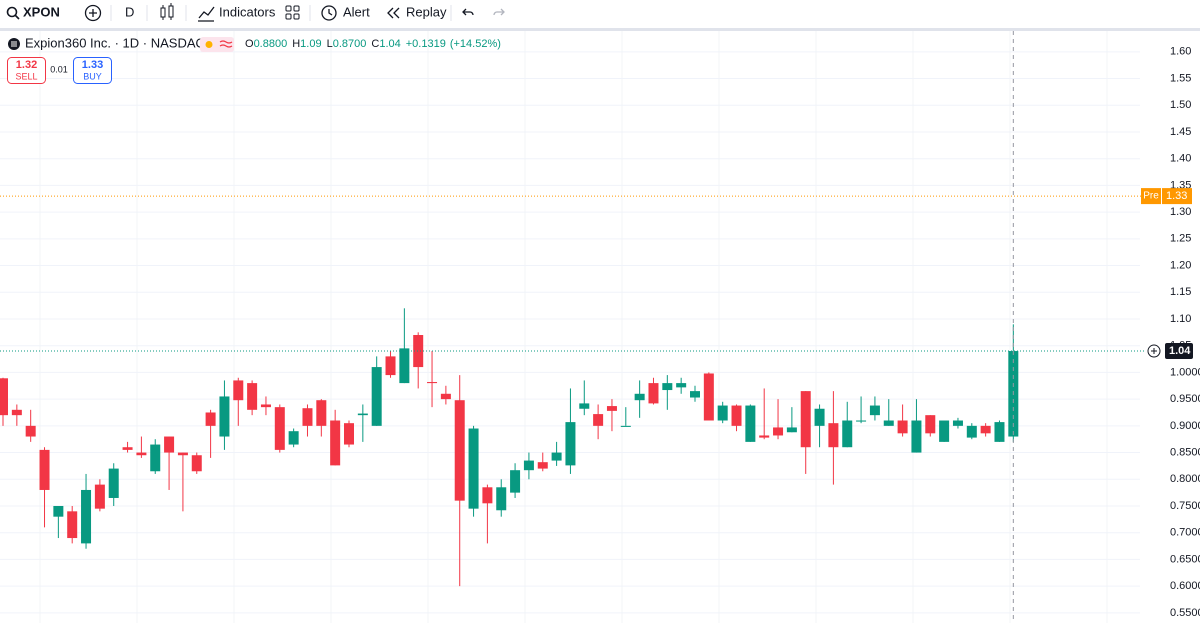  Describe the element at coordinates (330, 44) in the screenshot. I see `low-label: L` at that location.